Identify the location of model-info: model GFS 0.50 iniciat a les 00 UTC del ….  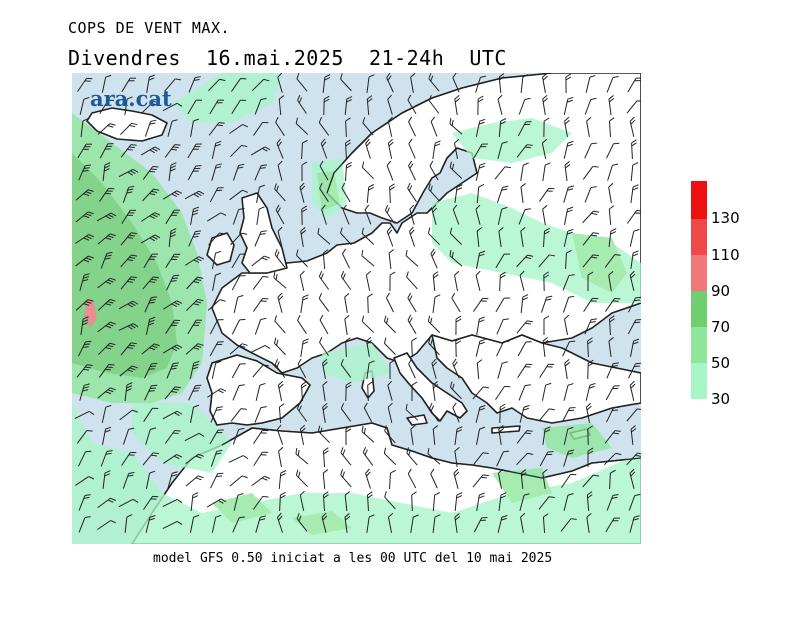
(353, 558).